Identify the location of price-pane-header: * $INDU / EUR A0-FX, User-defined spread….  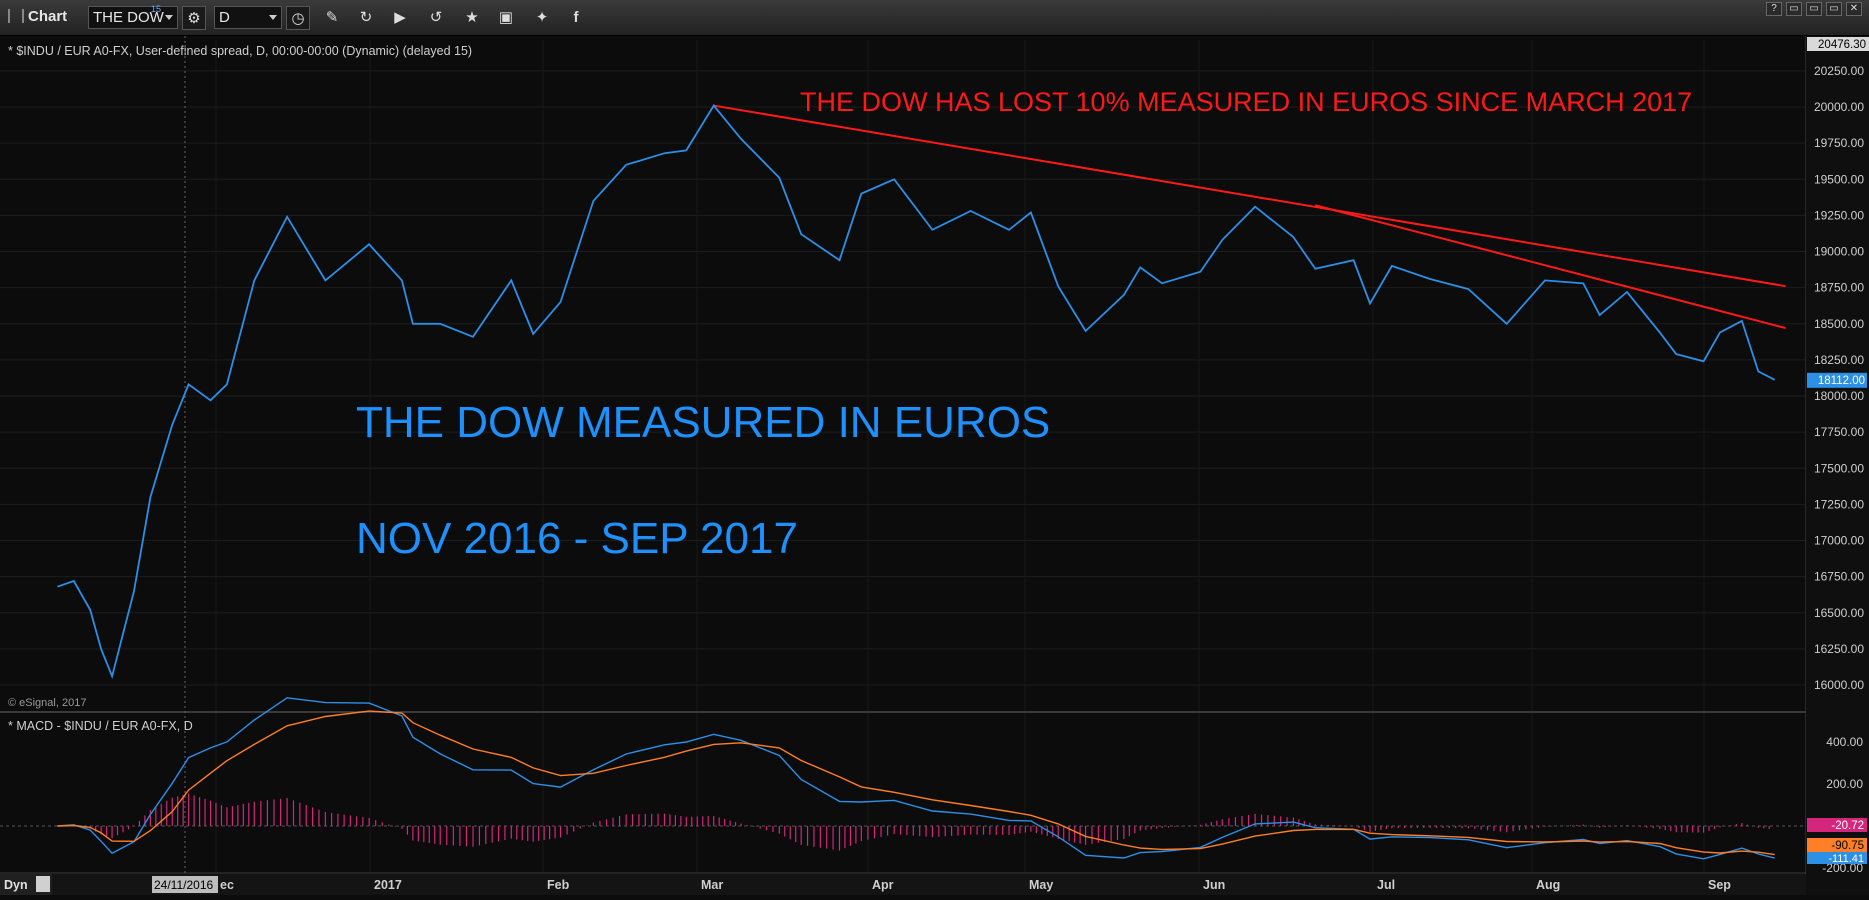
(240, 51).